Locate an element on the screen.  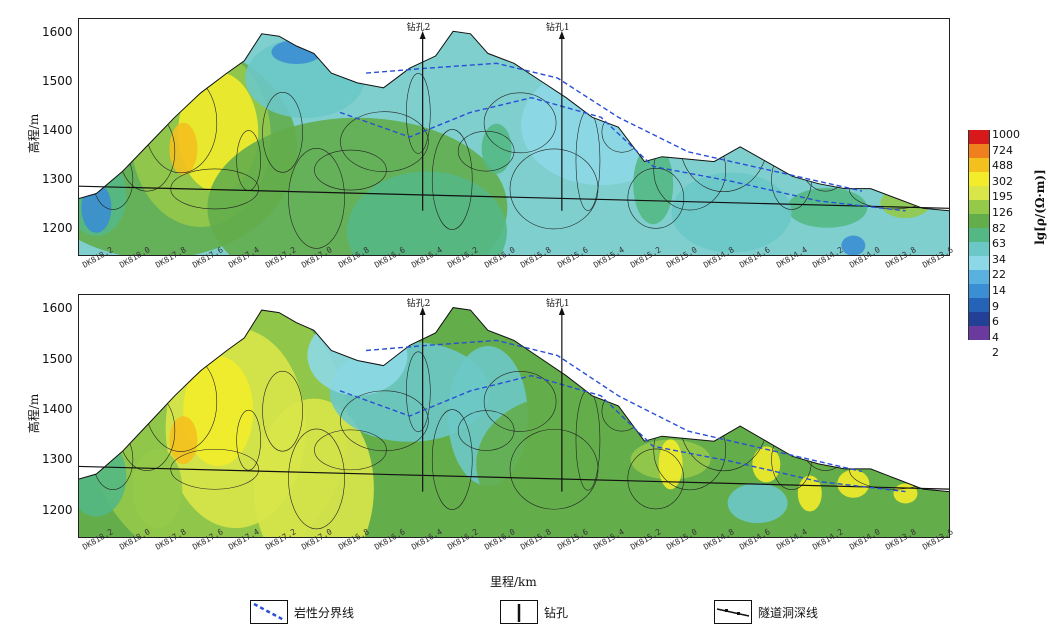
colorbar-title: lg[ρ/(Ω·m)] is located at coordinates (1039, 207).